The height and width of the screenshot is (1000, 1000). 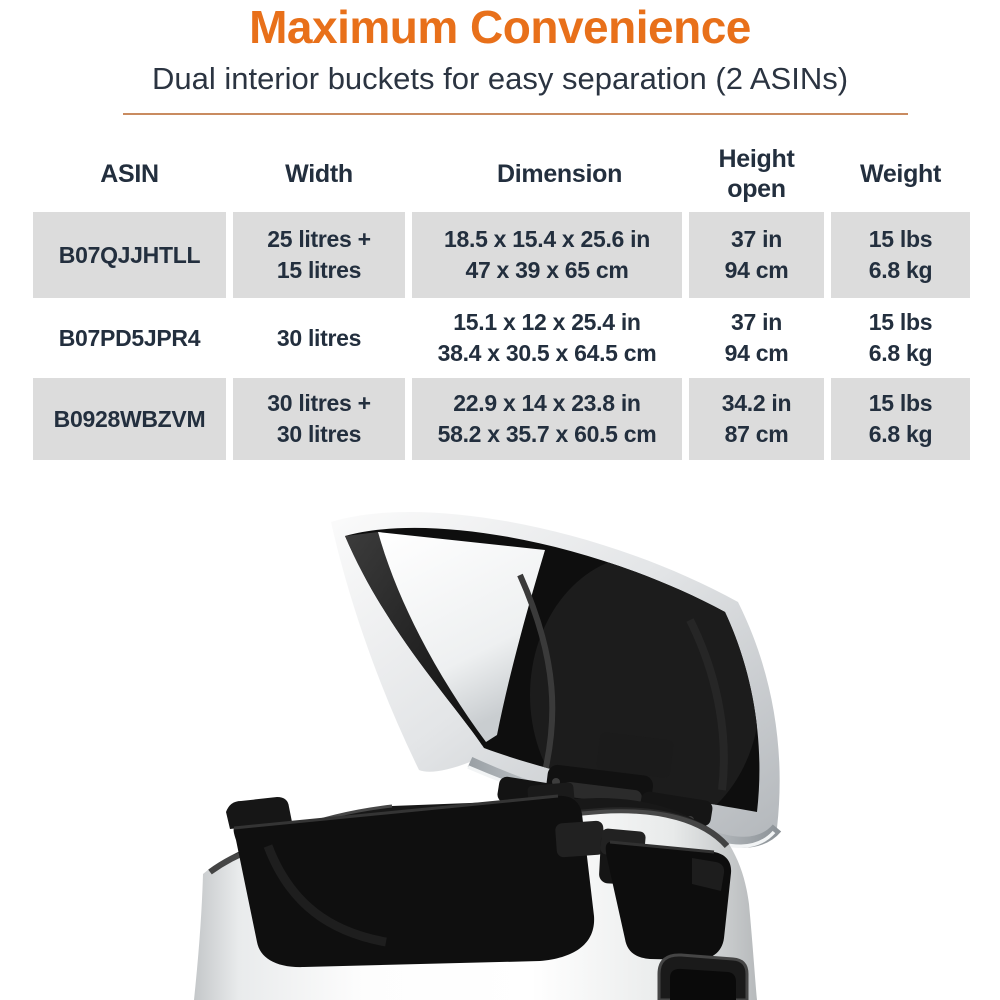 What do you see at coordinates (666, 894) in the screenshot?
I see `bucket-right` at bounding box center [666, 894].